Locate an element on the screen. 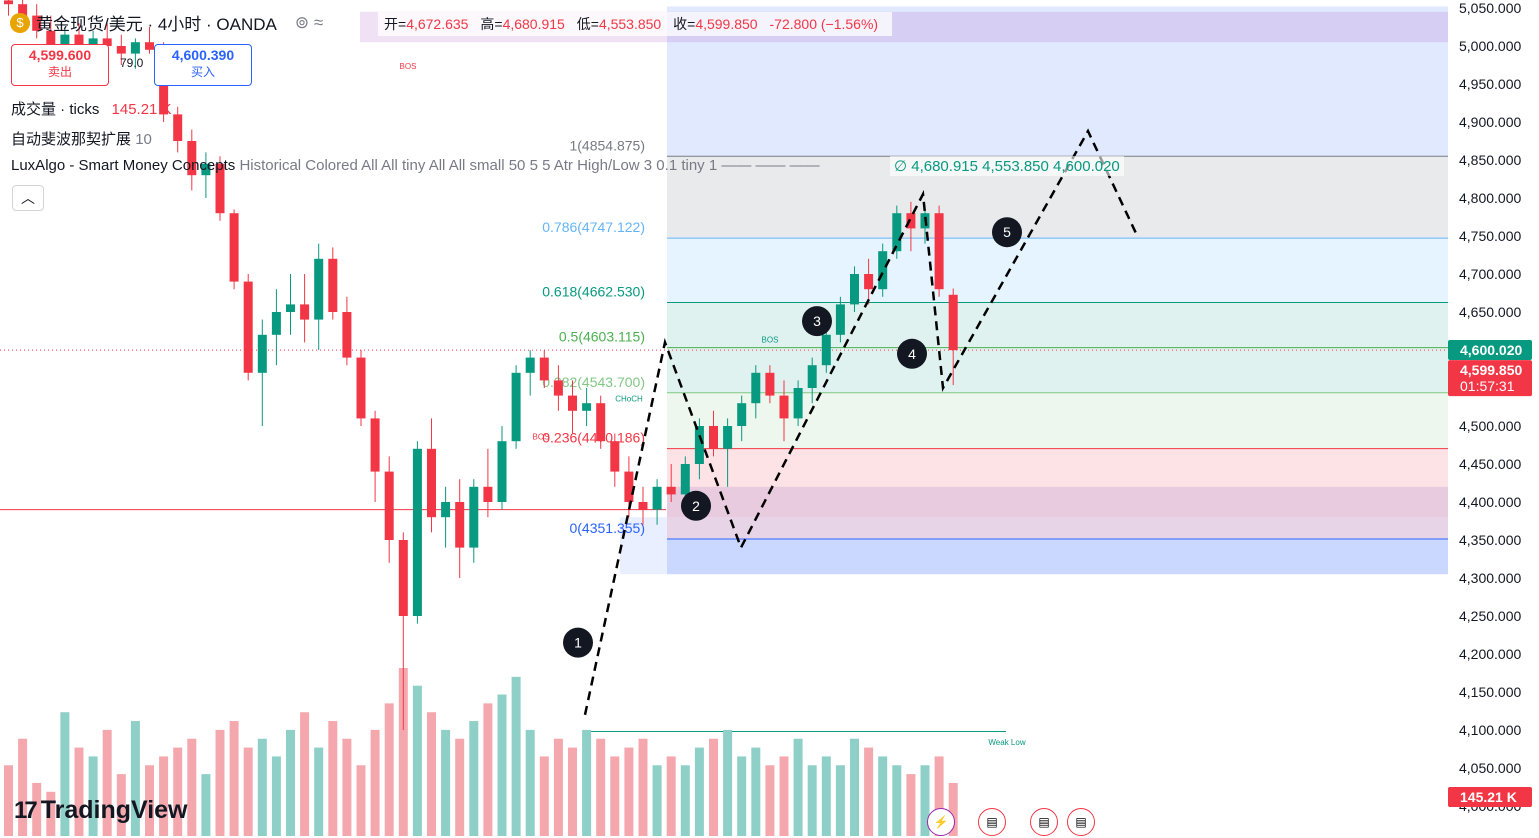 This screenshot has height=838, width=1539. compare-icon: ⊚ ≈ is located at coordinates (309, 22).